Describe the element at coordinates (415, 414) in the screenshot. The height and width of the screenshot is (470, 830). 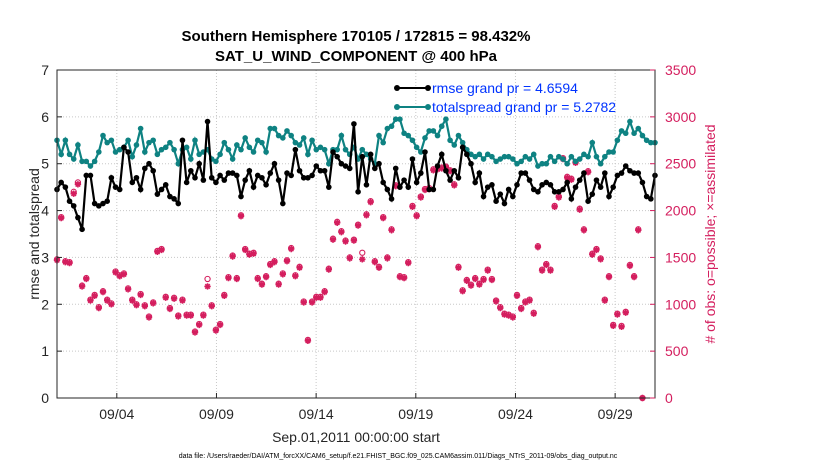
I see `x-tick-label: 09/19` at that location.